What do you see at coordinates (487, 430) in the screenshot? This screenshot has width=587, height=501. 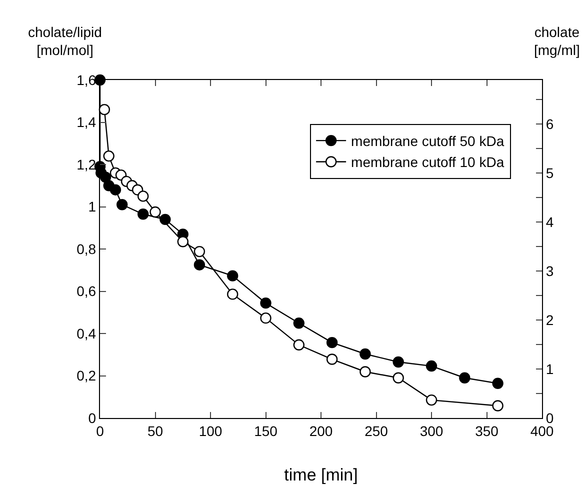 I see `x-tick-label: 350` at bounding box center [487, 430].